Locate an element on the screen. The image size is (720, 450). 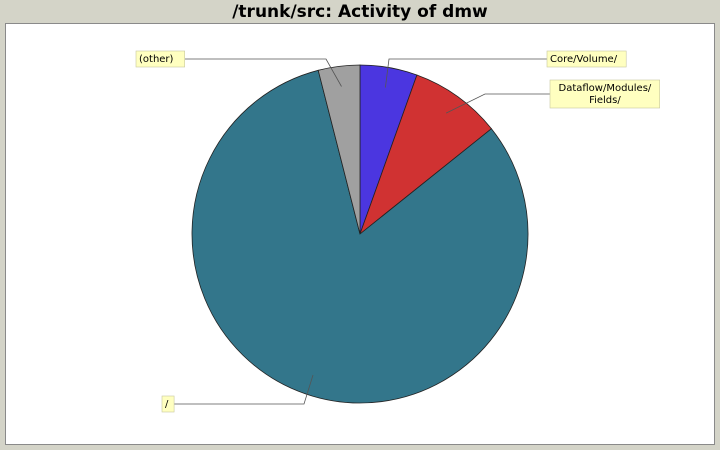
chart-title: /trunk/src: Activity of dmw is located at coordinates (360, 12).